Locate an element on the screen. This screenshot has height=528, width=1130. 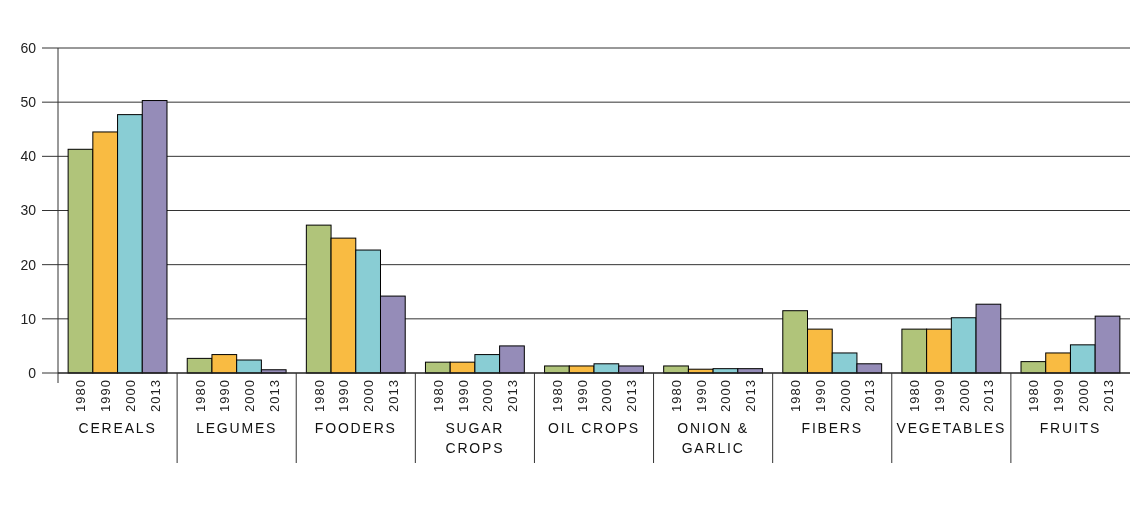
x-tick-label: CEREALS is located at coordinates (117, 428).